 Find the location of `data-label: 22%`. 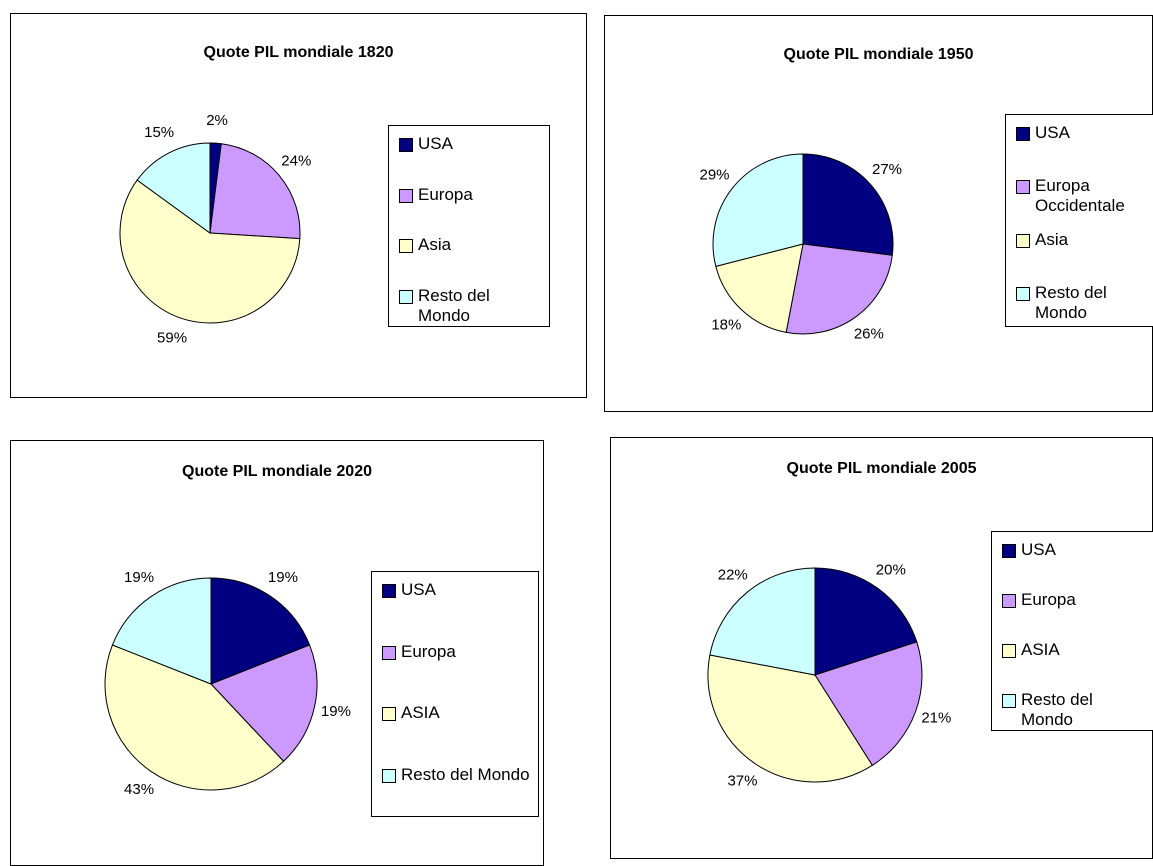

data-label: 22% is located at coordinates (733, 575).